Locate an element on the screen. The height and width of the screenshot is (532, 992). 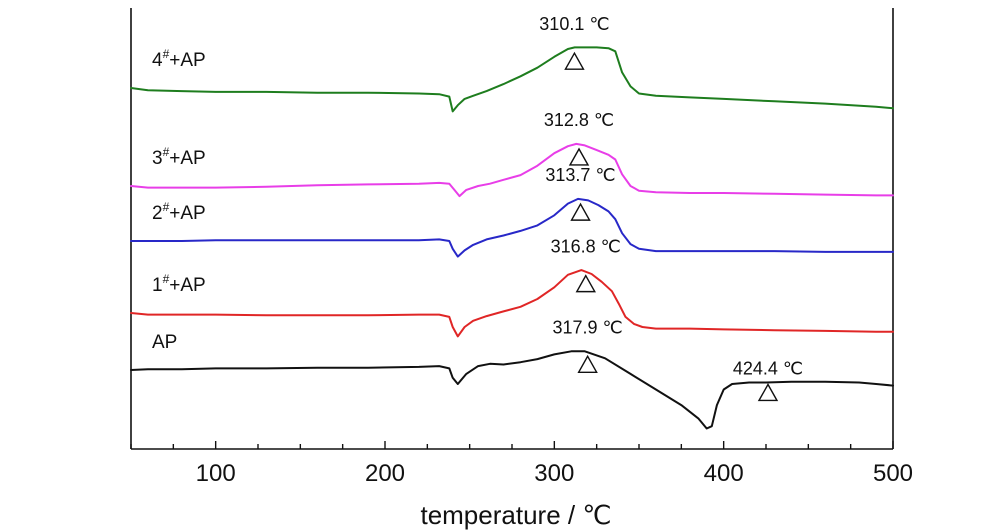
x-tick-label: 500 is located at coordinates (893, 473).